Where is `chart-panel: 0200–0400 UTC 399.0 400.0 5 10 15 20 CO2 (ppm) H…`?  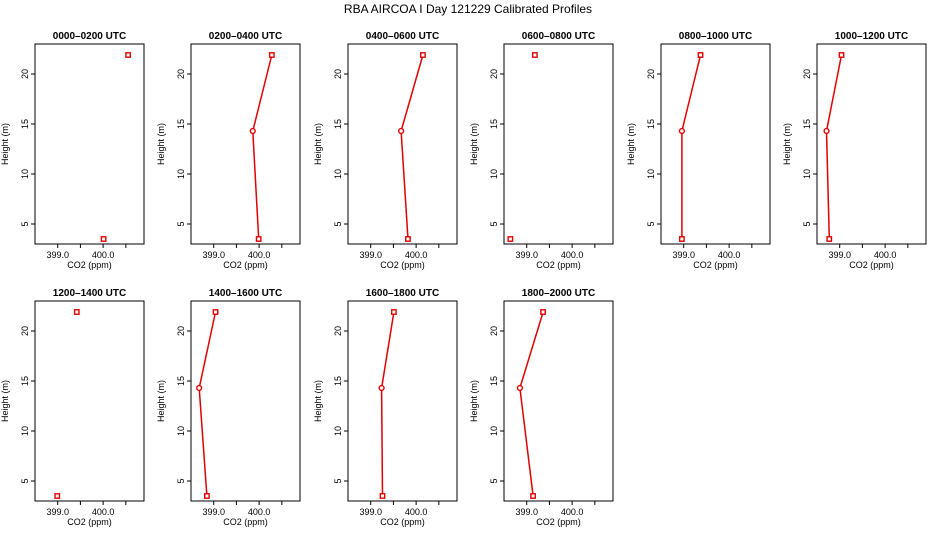
chart-panel: 0200–0400 UTC 399.0 400.0 5 10 15 20 CO2 (ppm) H… is located at coordinates (228, 150).